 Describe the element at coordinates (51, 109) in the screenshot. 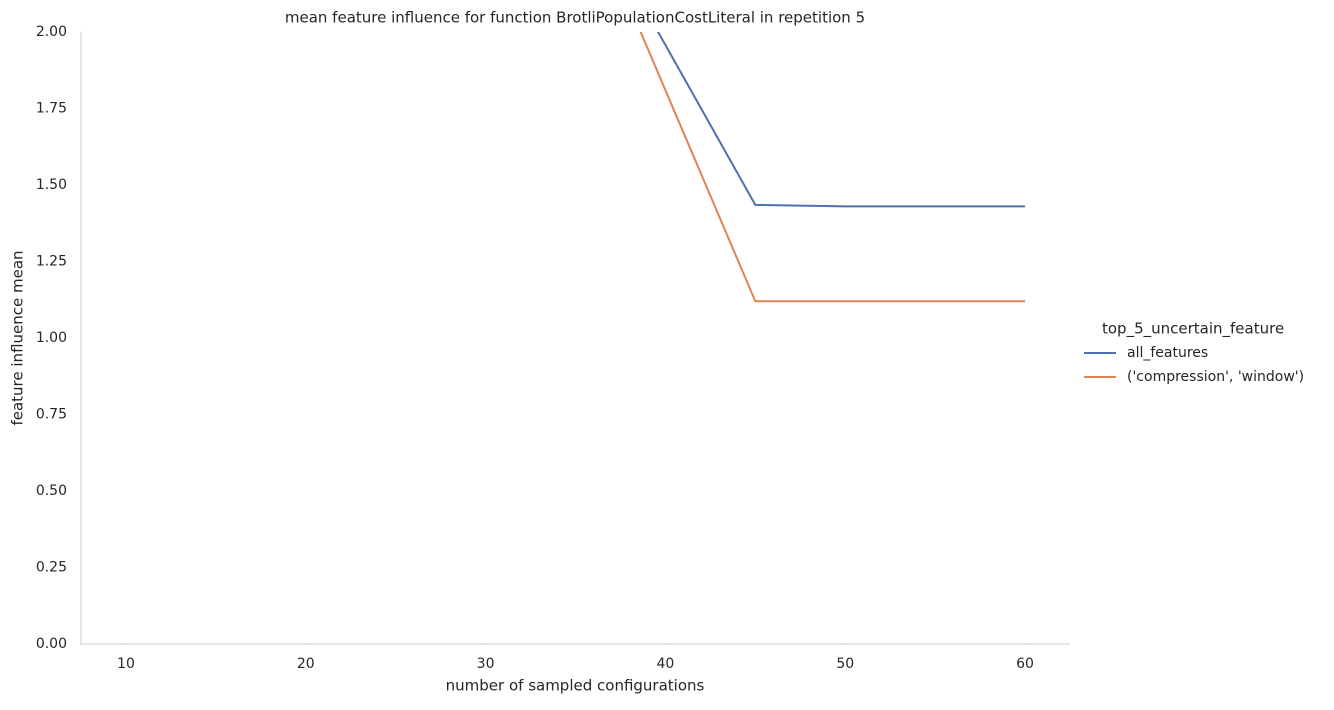

I see `y-tick-label: 1.75` at that location.